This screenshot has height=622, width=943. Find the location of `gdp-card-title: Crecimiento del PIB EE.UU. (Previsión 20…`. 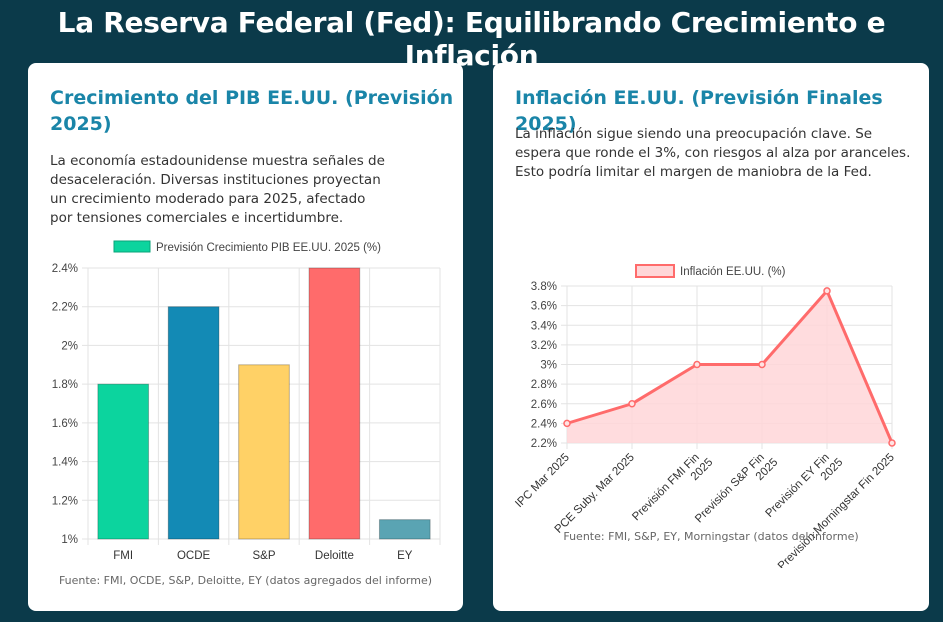

gdp-card-title: Crecimiento del PIB EE.UU. (Previsión 20… is located at coordinates (251, 111).